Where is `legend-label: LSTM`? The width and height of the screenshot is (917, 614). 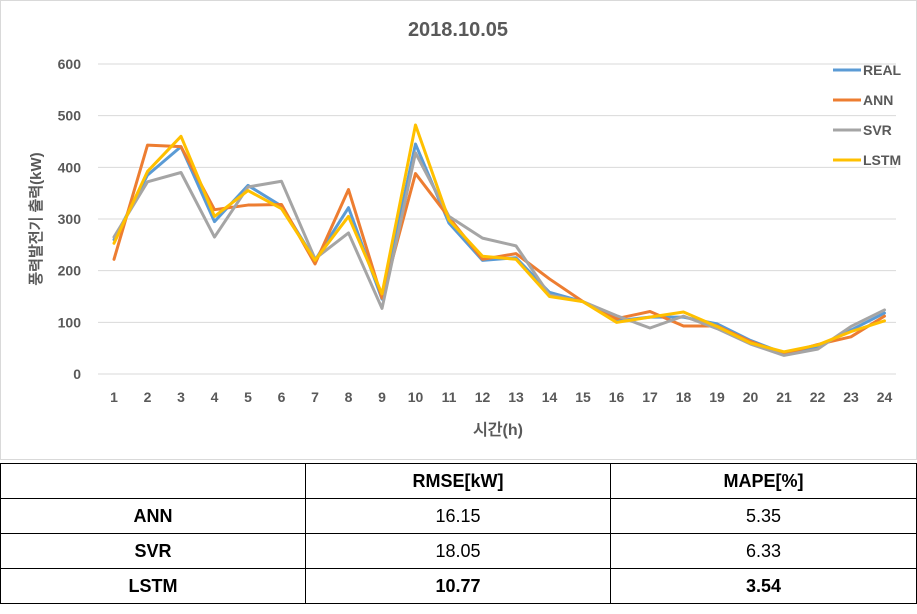
legend-label: LSTM is located at coordinates (882, 160).